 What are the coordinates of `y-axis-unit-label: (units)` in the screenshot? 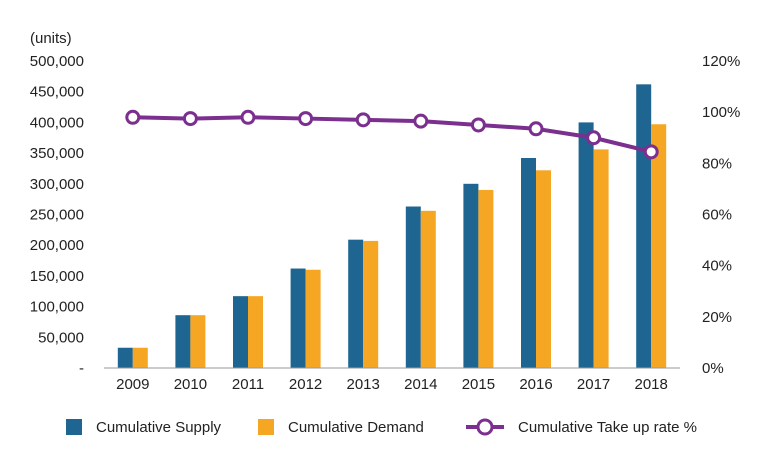 It's located at (51, 38).